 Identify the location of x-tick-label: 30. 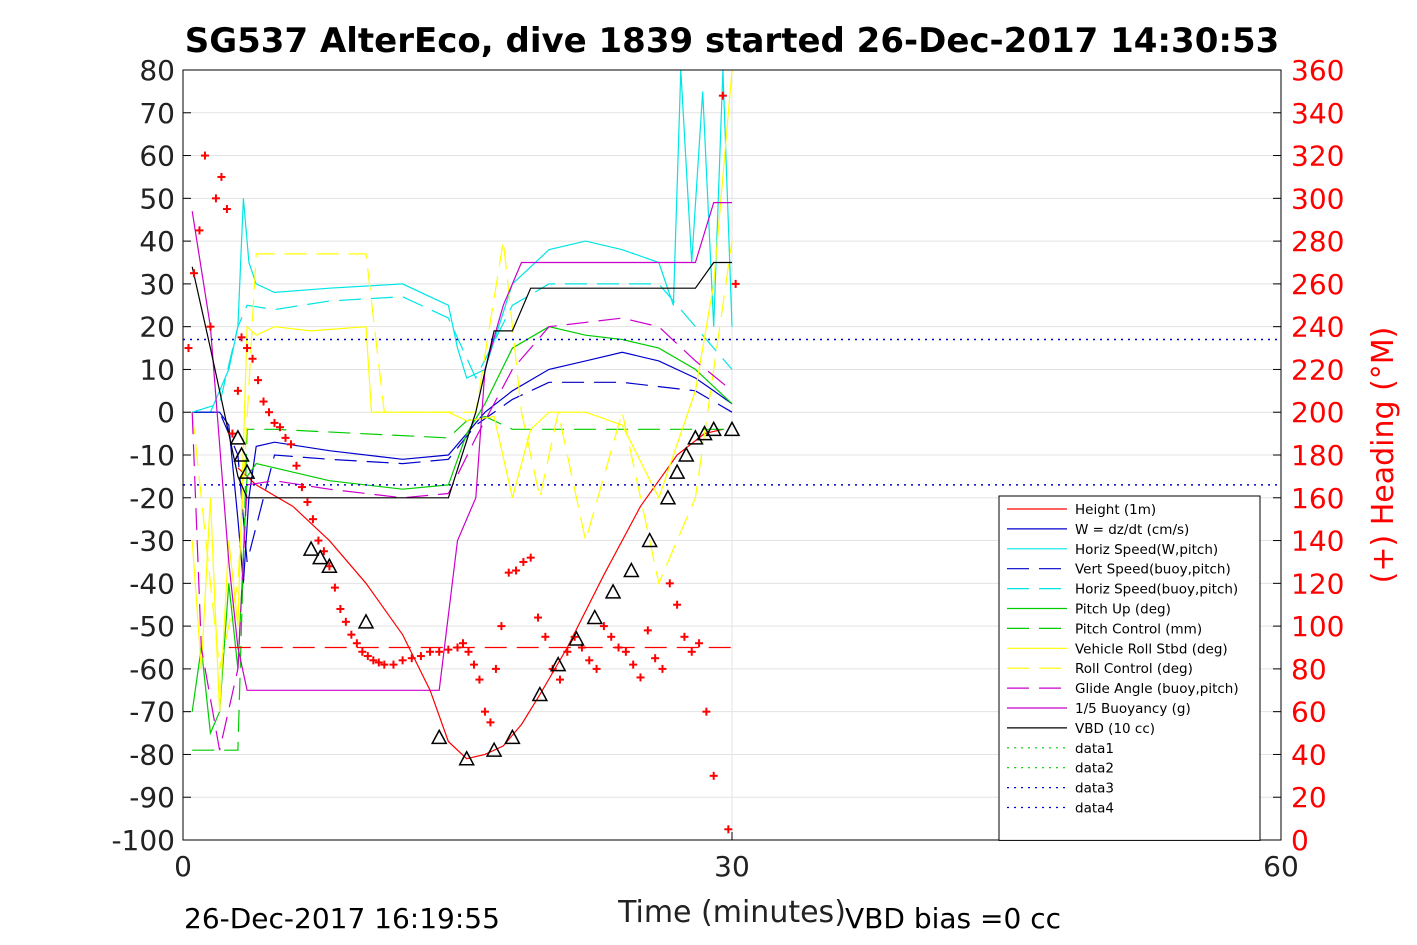
(732, 866).